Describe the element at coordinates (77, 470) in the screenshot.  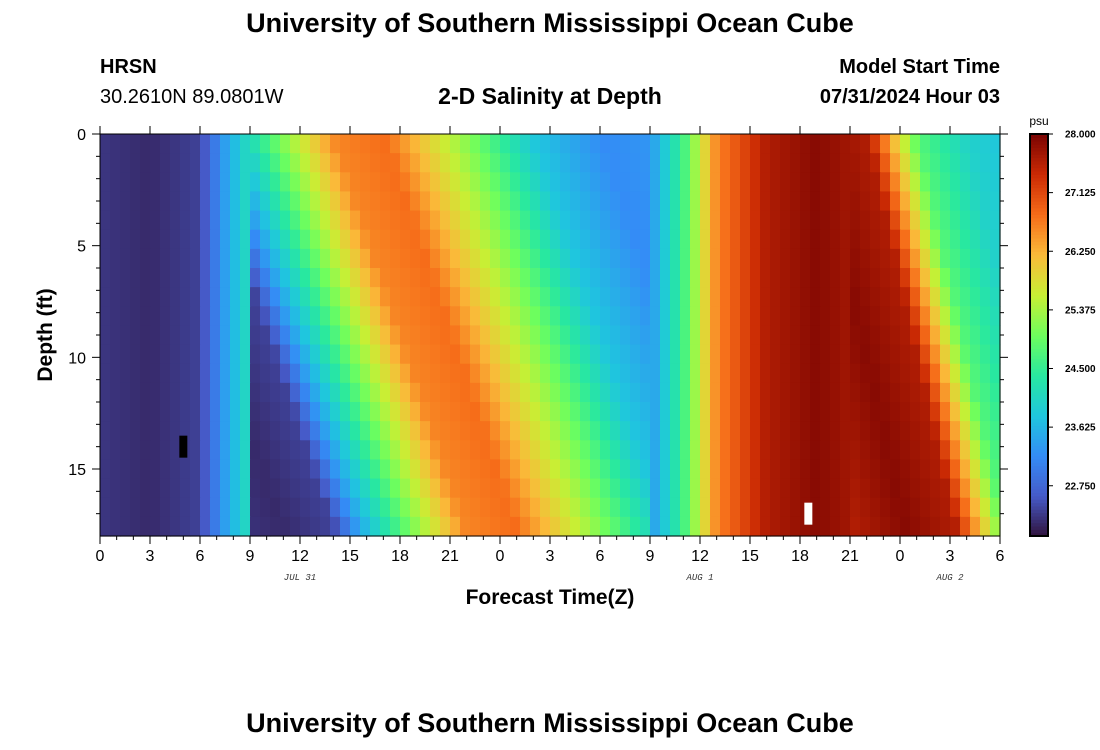
I see `y-tick-label: 15` at that location.